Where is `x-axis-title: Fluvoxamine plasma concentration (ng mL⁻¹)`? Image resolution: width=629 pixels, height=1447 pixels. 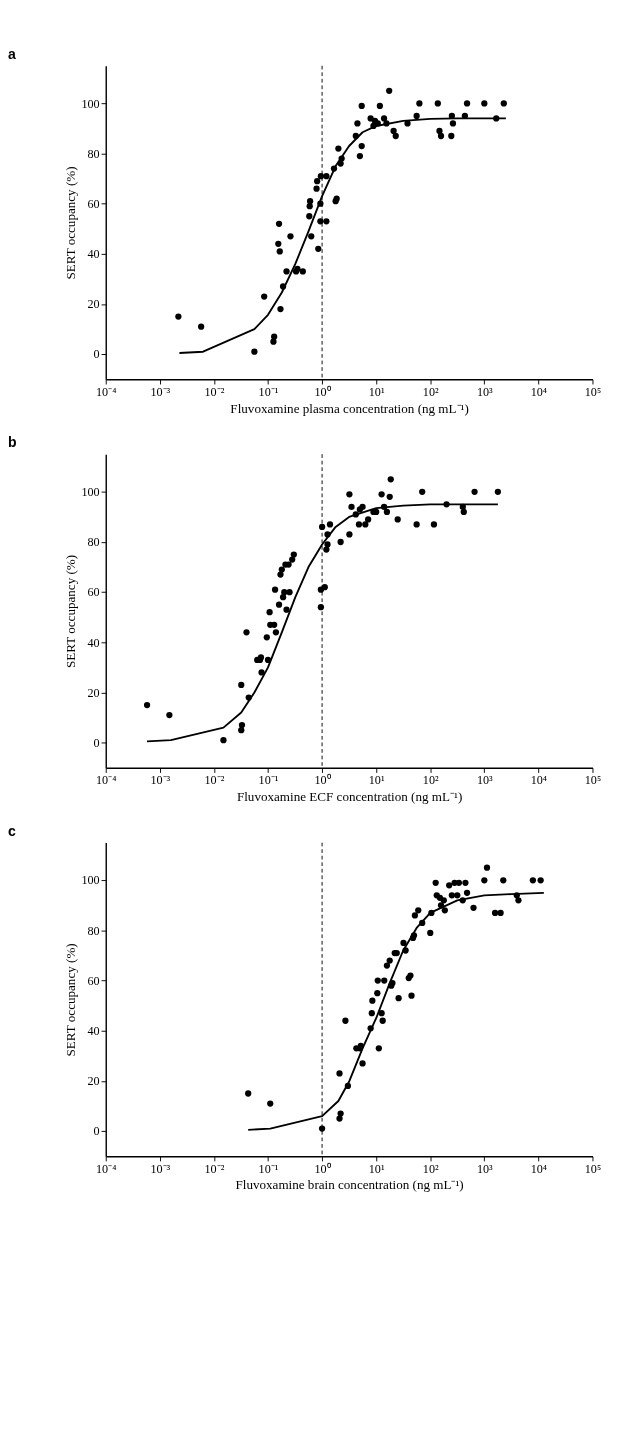
x-axis-title: Fluvoxamine plasma concentration (ng mL⁻¹) is located at coordinates (349, 408).